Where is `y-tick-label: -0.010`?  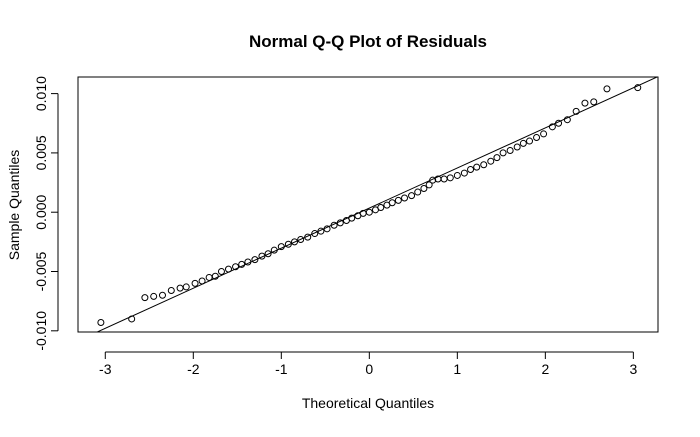 y-tick-label: -0.010 is located at coordinates (41, 331).